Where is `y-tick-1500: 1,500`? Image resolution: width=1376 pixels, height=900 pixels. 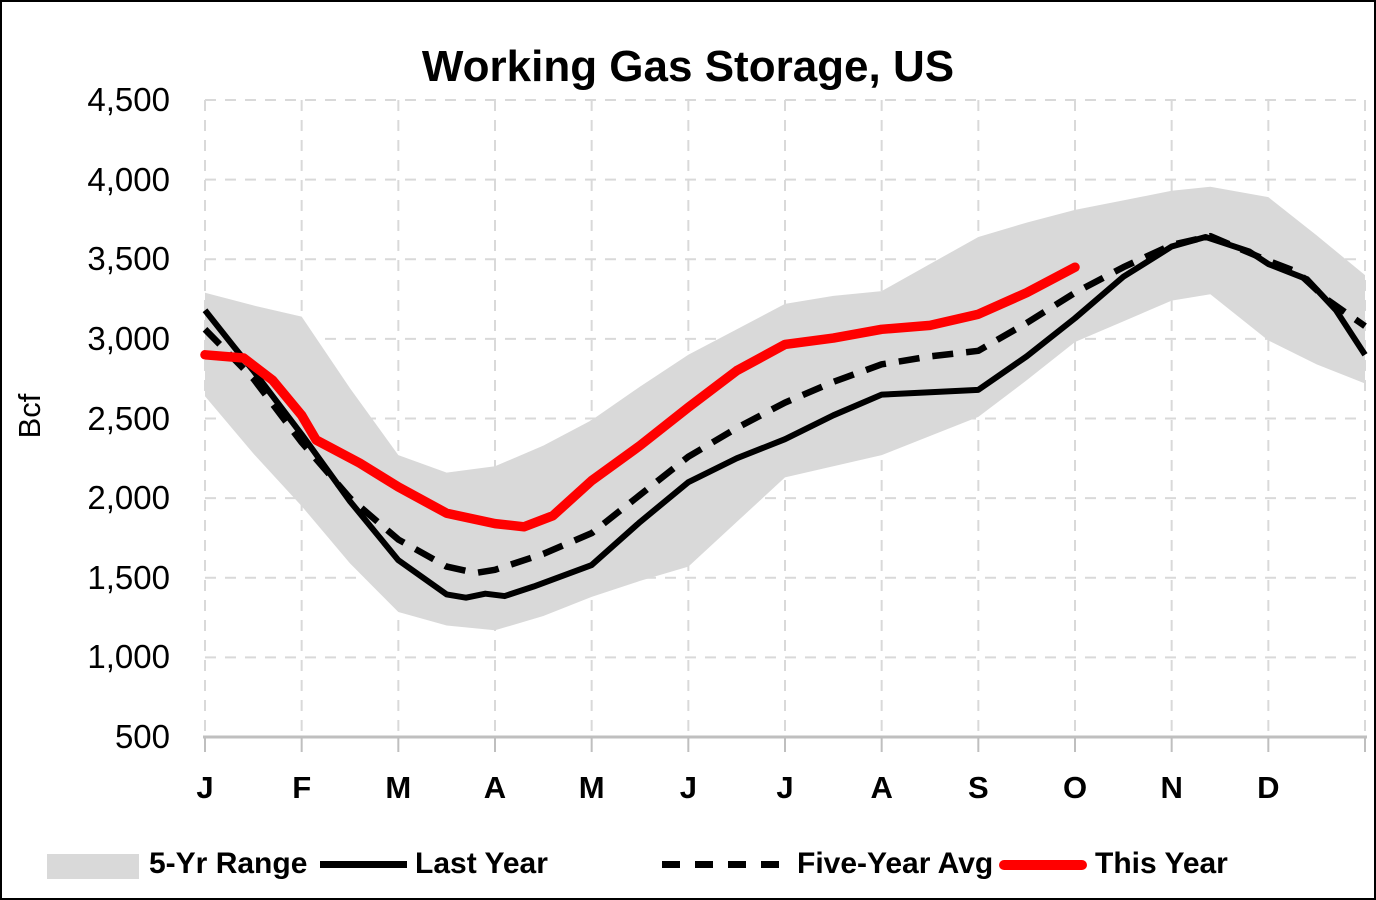
y-tick-1500: 1,500 is located at coordinates (128, 577).